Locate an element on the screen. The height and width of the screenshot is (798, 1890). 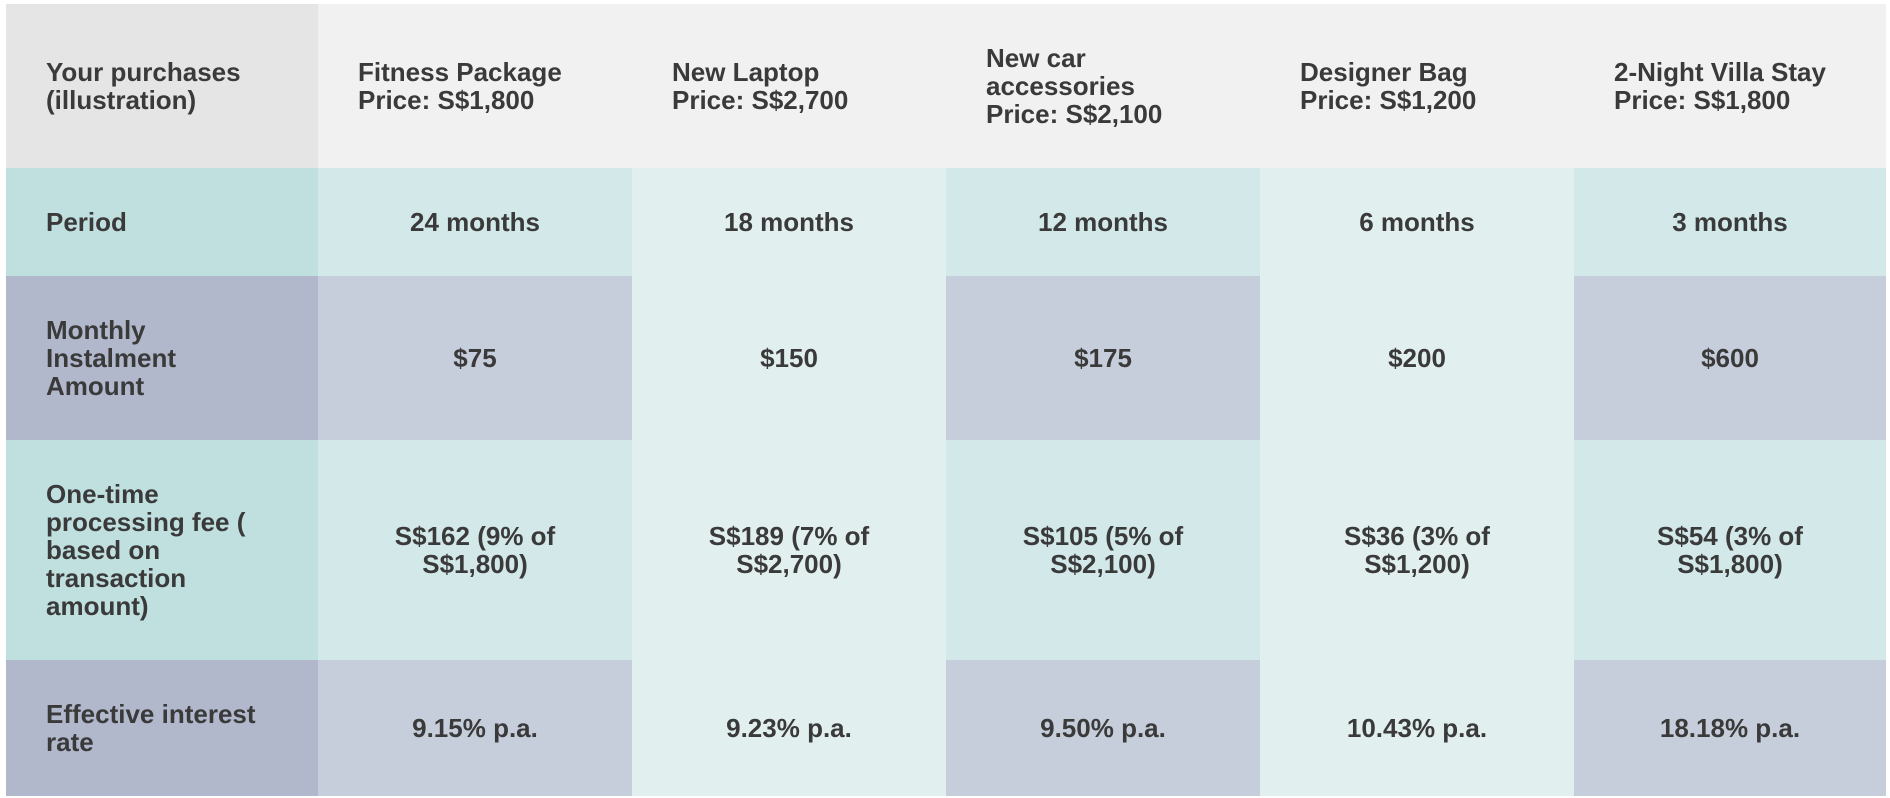
header-designer-bag: Designer Bag Price: S$1,200 is located at coordinates (1417, 86).